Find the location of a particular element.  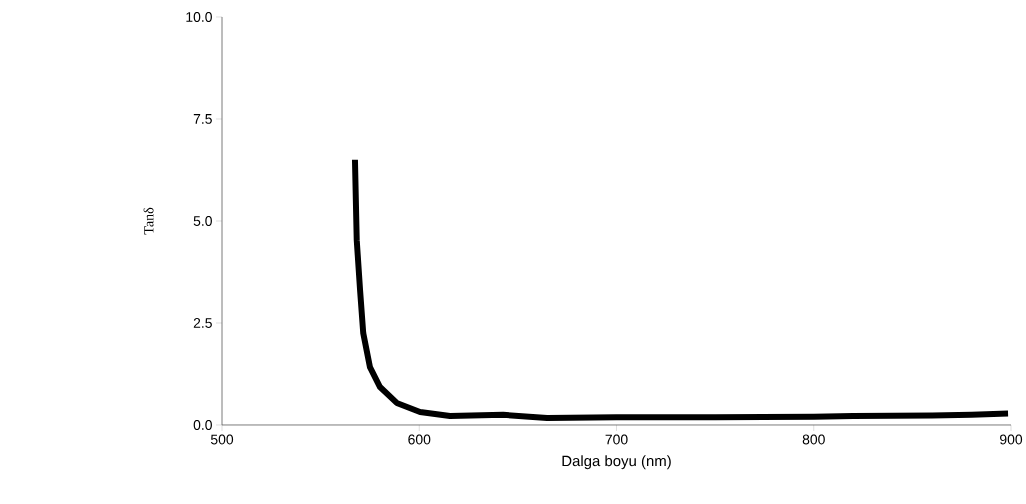

y-axis-title: Tanδ is located at coordinates (148, 221).